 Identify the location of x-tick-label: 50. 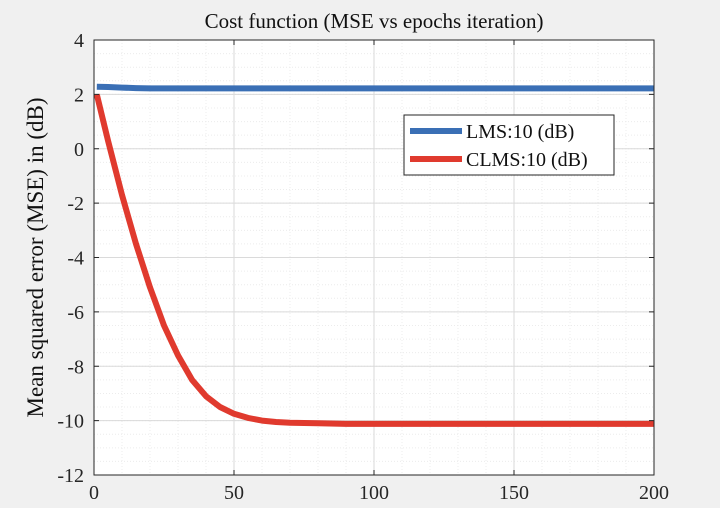
(234, 493).